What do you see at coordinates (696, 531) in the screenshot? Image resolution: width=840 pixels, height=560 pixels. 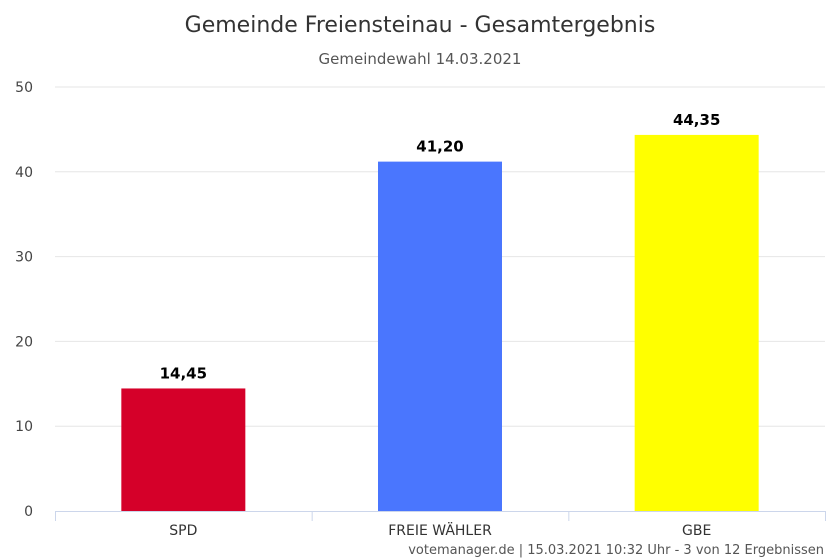 I see `x-category-label: GBE` at bounding box center [696, 531].